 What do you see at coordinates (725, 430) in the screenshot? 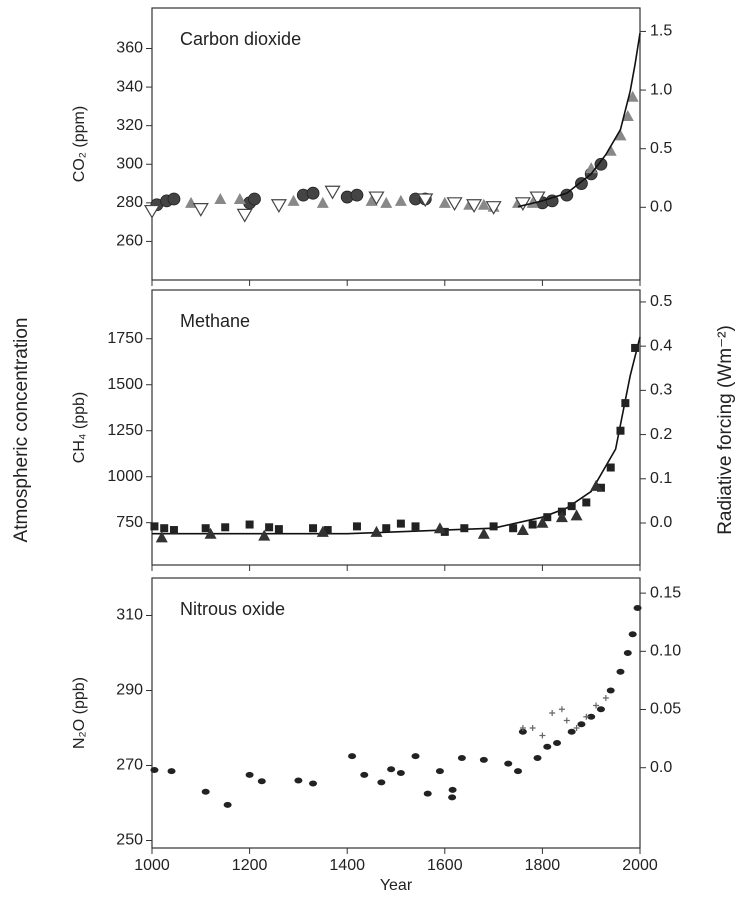
I see `figure-y2label: Radiative forcing (Wm⁻²)` at bounding box center [725, 430].